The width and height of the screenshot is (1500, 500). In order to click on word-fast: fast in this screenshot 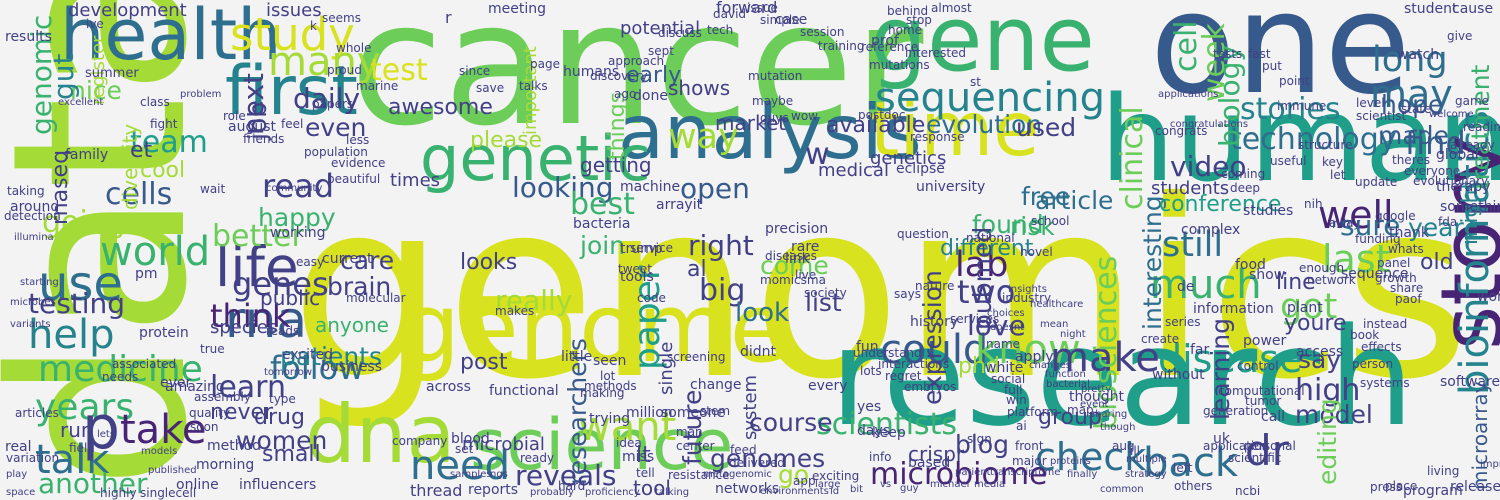, I will do `click(1259, 54)`.